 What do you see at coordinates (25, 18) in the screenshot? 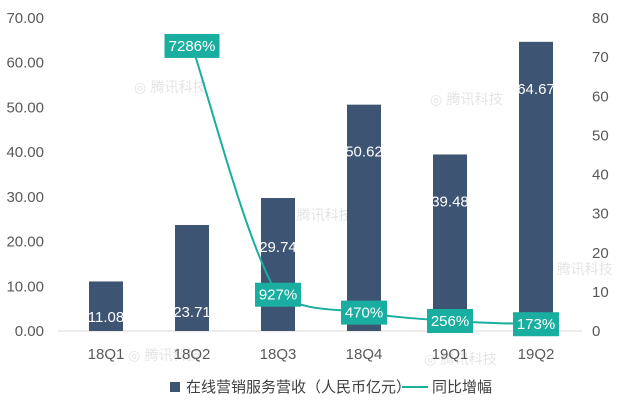
I see `left-axis-tick-label: 70.00` at bounding box center [25, 18].